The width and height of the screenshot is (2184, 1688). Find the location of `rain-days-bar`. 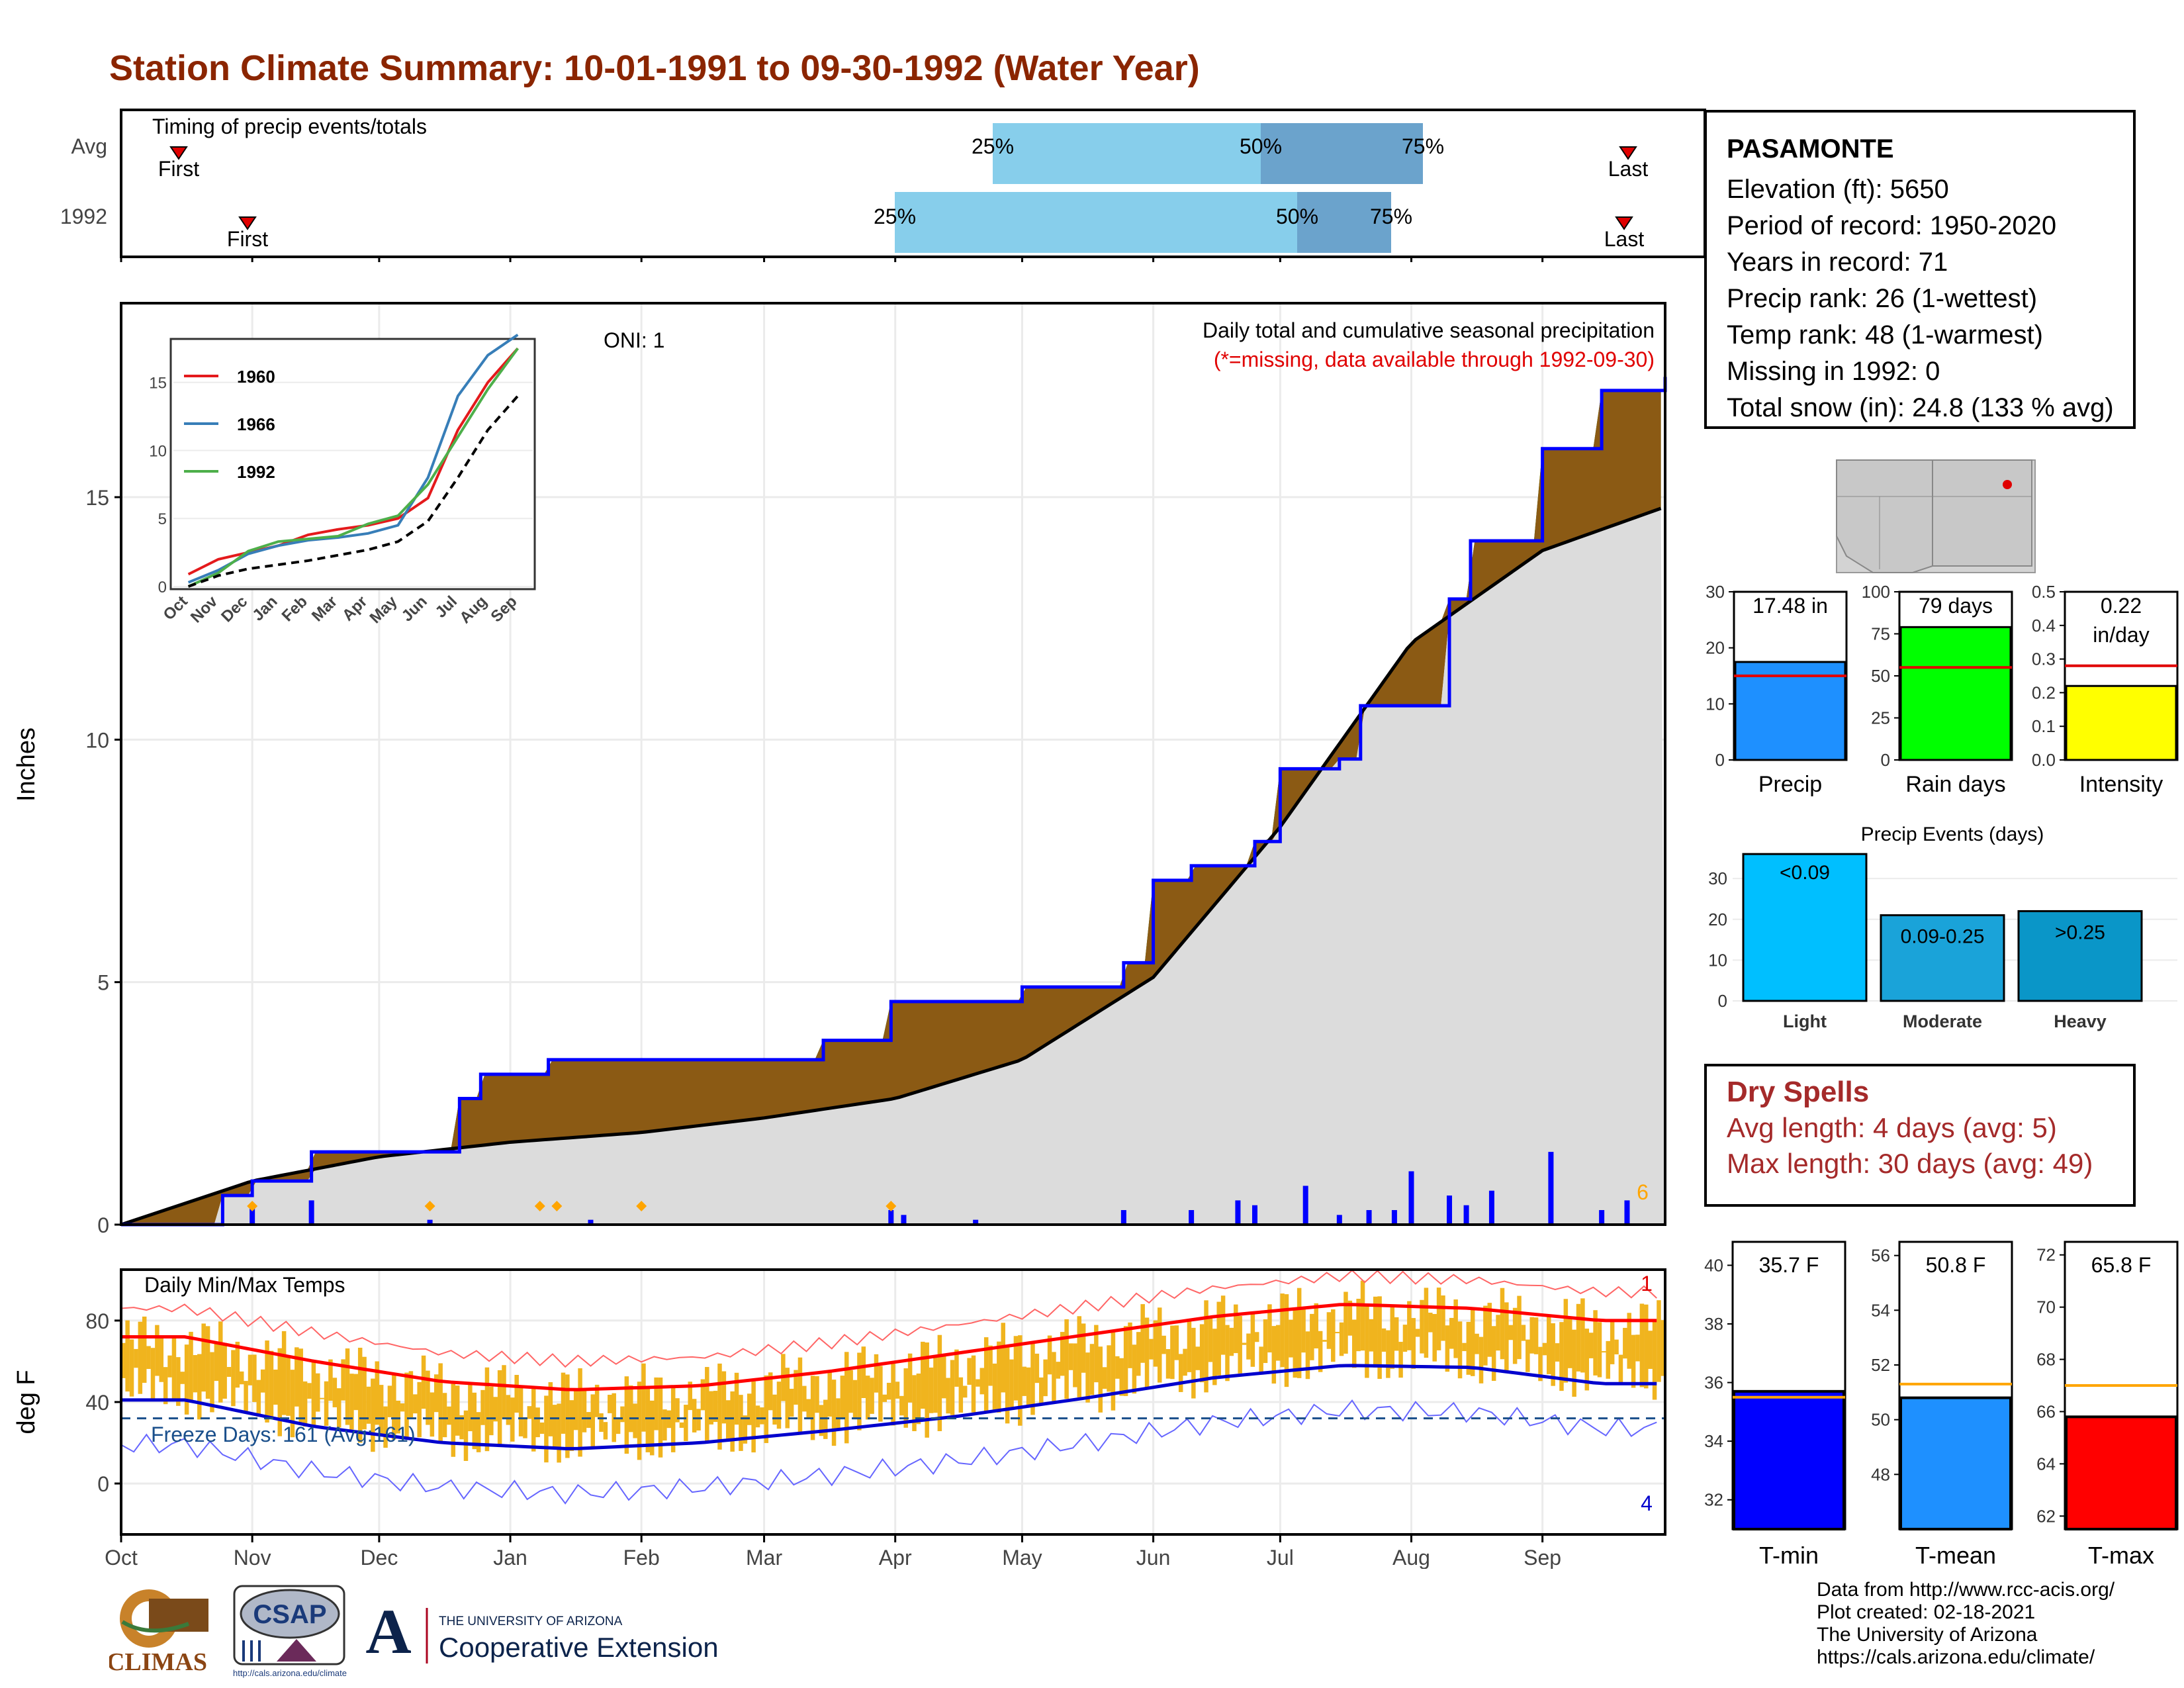

rain-days-bar is located at coordinates (1955, 693).